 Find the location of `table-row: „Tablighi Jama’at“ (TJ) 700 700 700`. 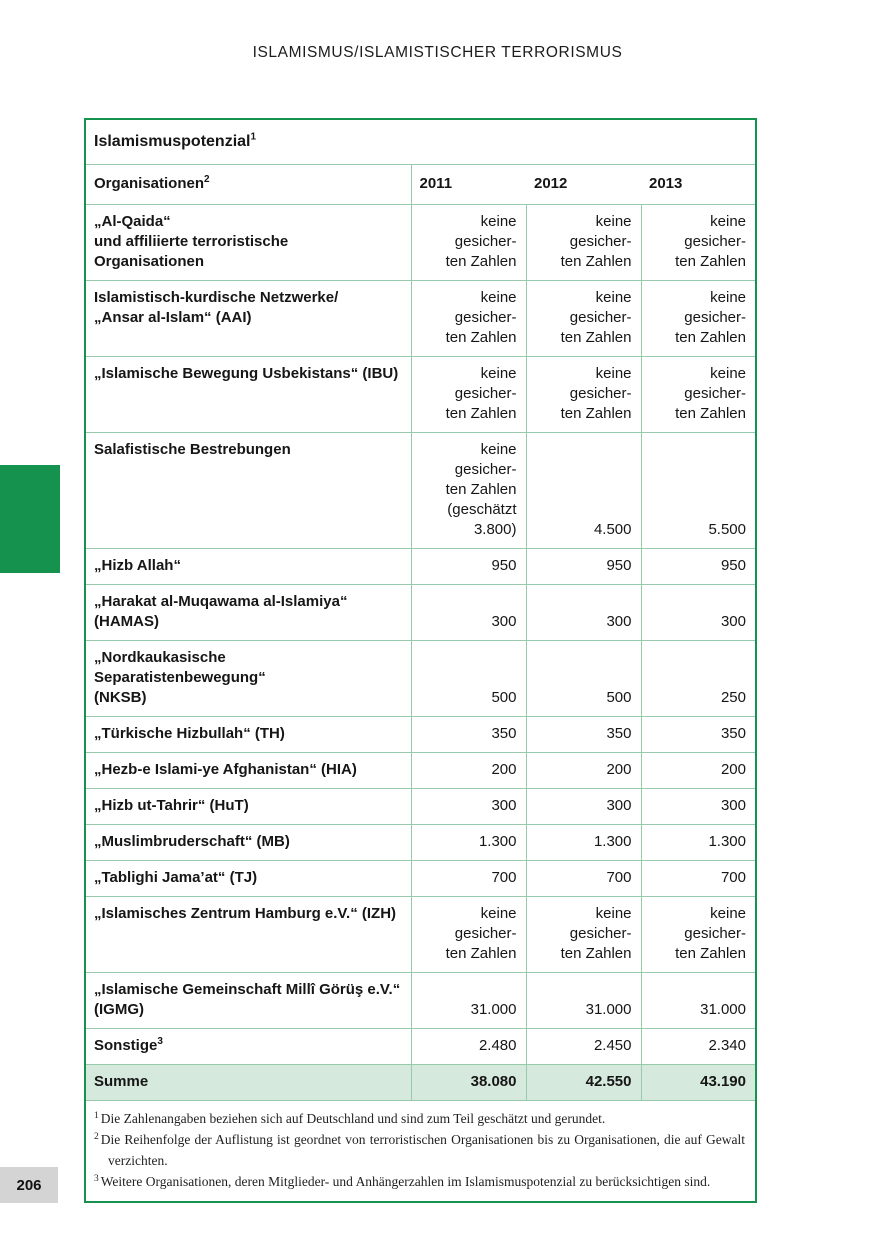

table-row: „Tablighi Jama’at“ (TJ) 700 700 700 is located at coordinates (420, 878).